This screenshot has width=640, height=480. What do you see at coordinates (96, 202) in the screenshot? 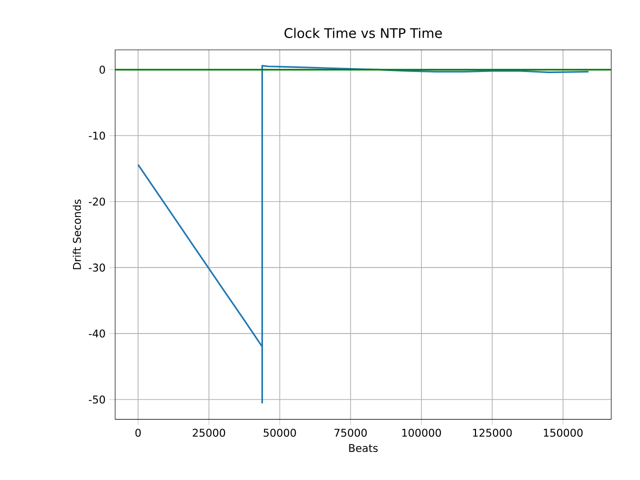
I see `y-tick-label: -20` at bounding box center [96, 202].